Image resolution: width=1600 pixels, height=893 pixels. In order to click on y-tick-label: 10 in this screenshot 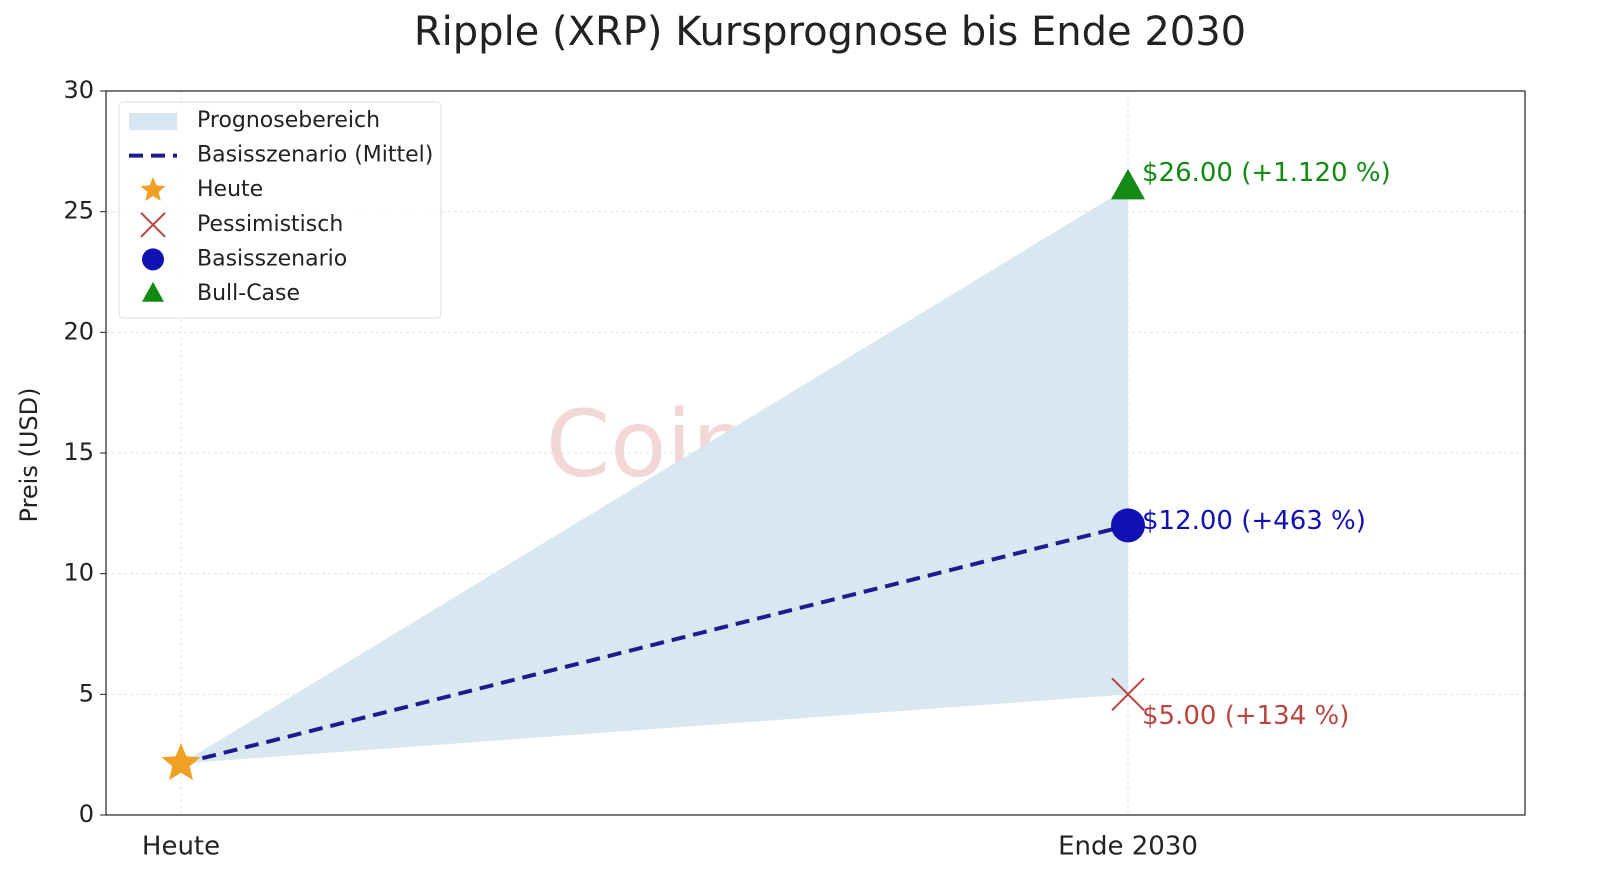, I will do `click(78, 573)`.